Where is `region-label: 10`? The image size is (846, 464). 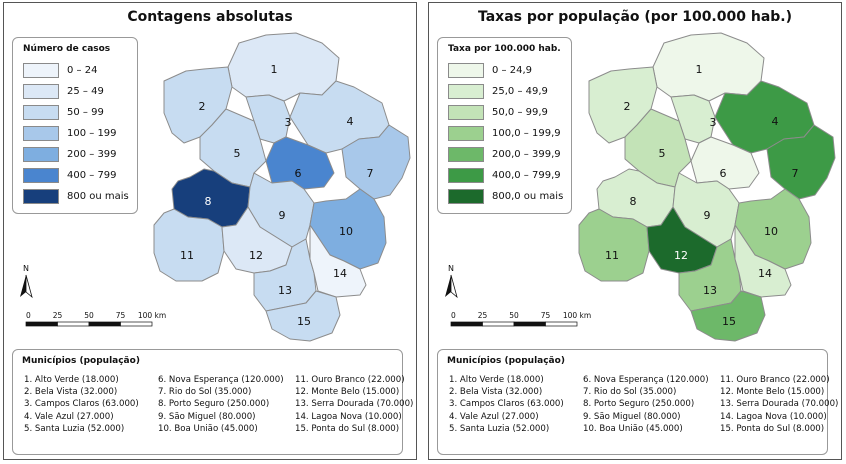 region-label: 10 is located at coordinates (771, 231).